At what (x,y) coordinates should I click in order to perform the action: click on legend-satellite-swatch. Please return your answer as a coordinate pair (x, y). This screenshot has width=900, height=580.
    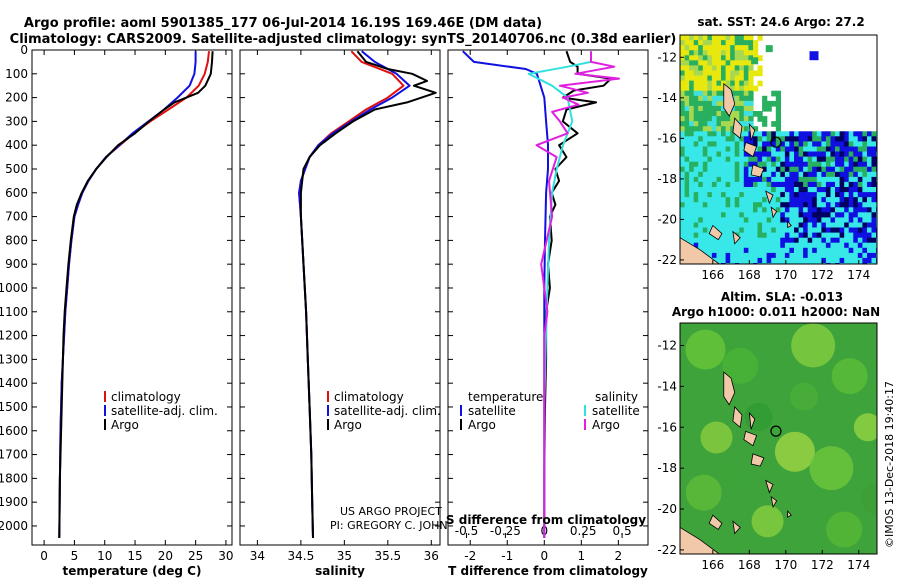
    Looking at the image, I should click on (105, 410).